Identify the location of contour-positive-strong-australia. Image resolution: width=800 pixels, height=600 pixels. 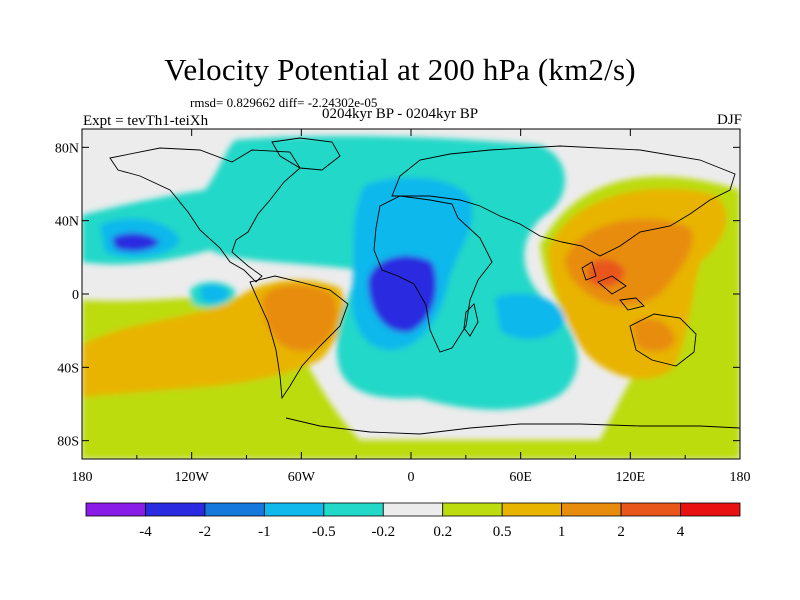
(653, 335).